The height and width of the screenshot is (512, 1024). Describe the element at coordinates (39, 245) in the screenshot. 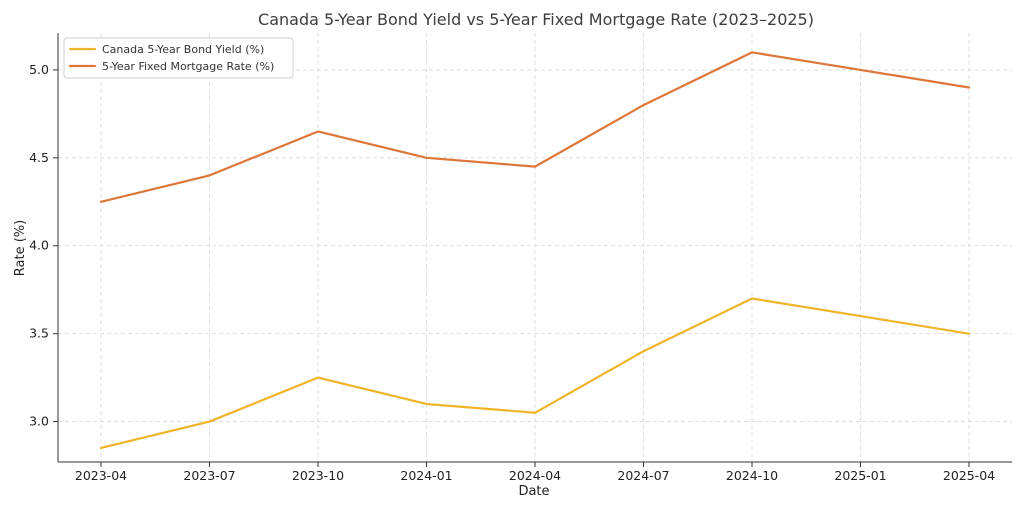

I see `y-tick-label: 4.0` at that location.